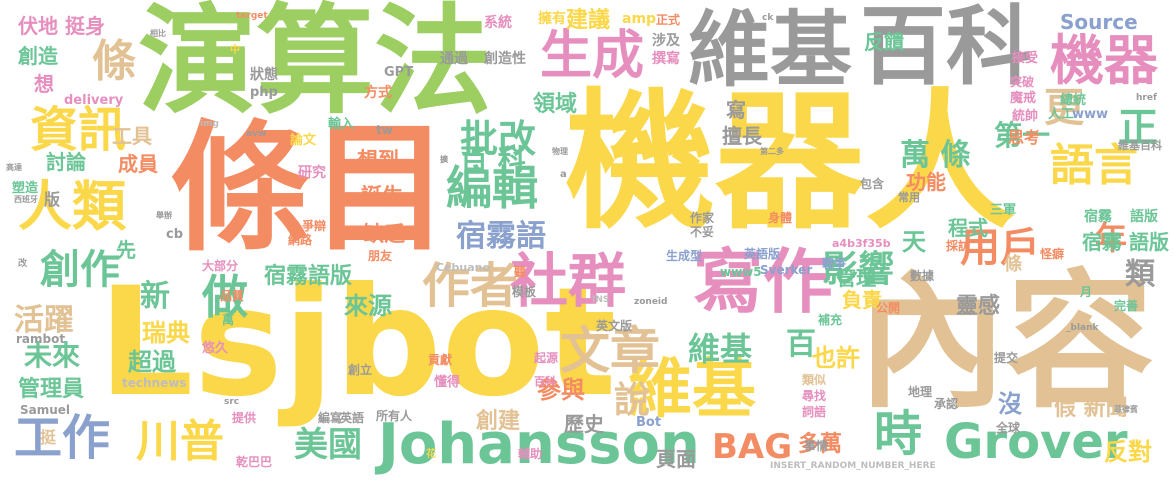  I want to click on word: 輔助, so click(530, 454).